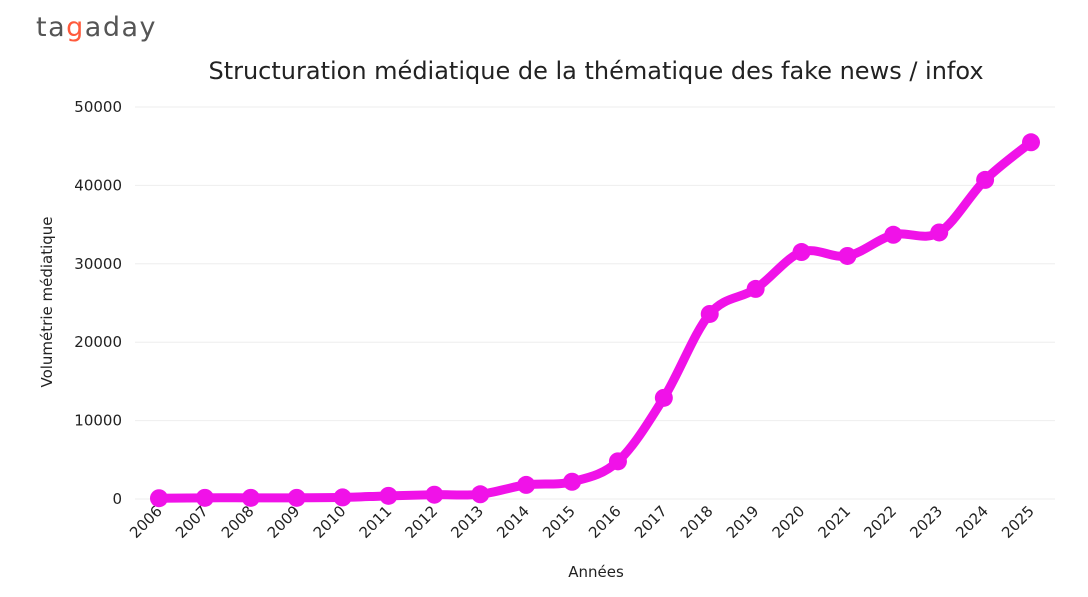 Image resolution: width=1088 pixels, height=597 pixels. What do you see at coordinates (847, 255) in the screenshot?
I see `data-point-2021` at bounding box center [847, 255].